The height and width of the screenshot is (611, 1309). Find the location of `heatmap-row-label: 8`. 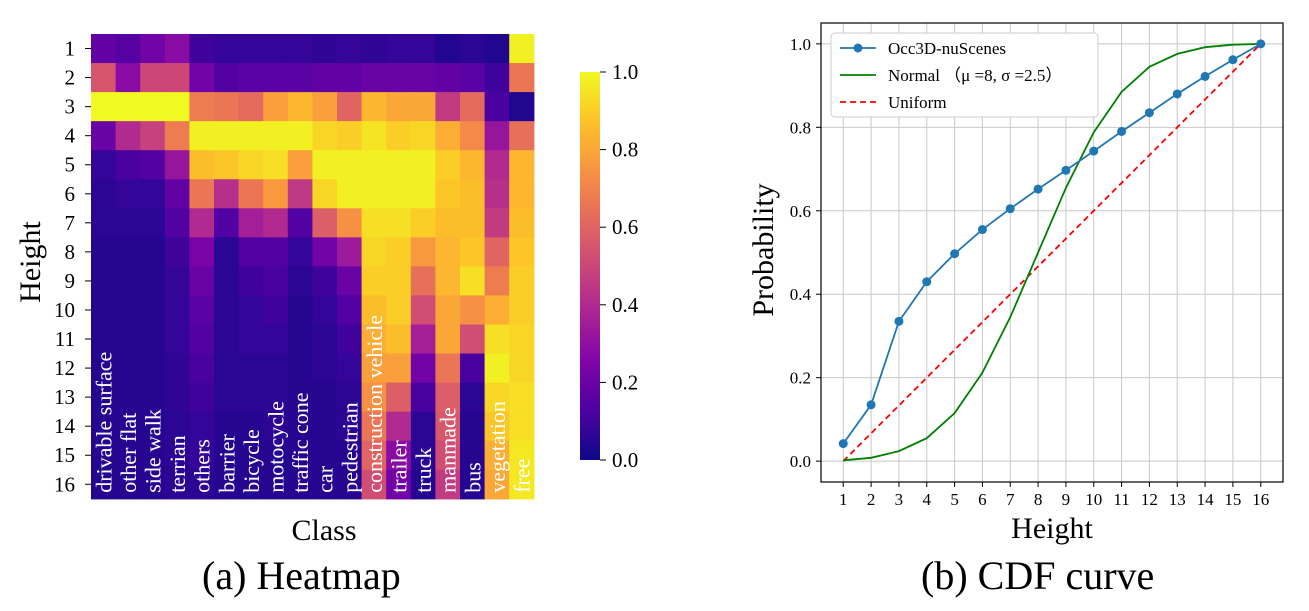

heatmap-row-label: 8 is located at coordinates (70, 252).